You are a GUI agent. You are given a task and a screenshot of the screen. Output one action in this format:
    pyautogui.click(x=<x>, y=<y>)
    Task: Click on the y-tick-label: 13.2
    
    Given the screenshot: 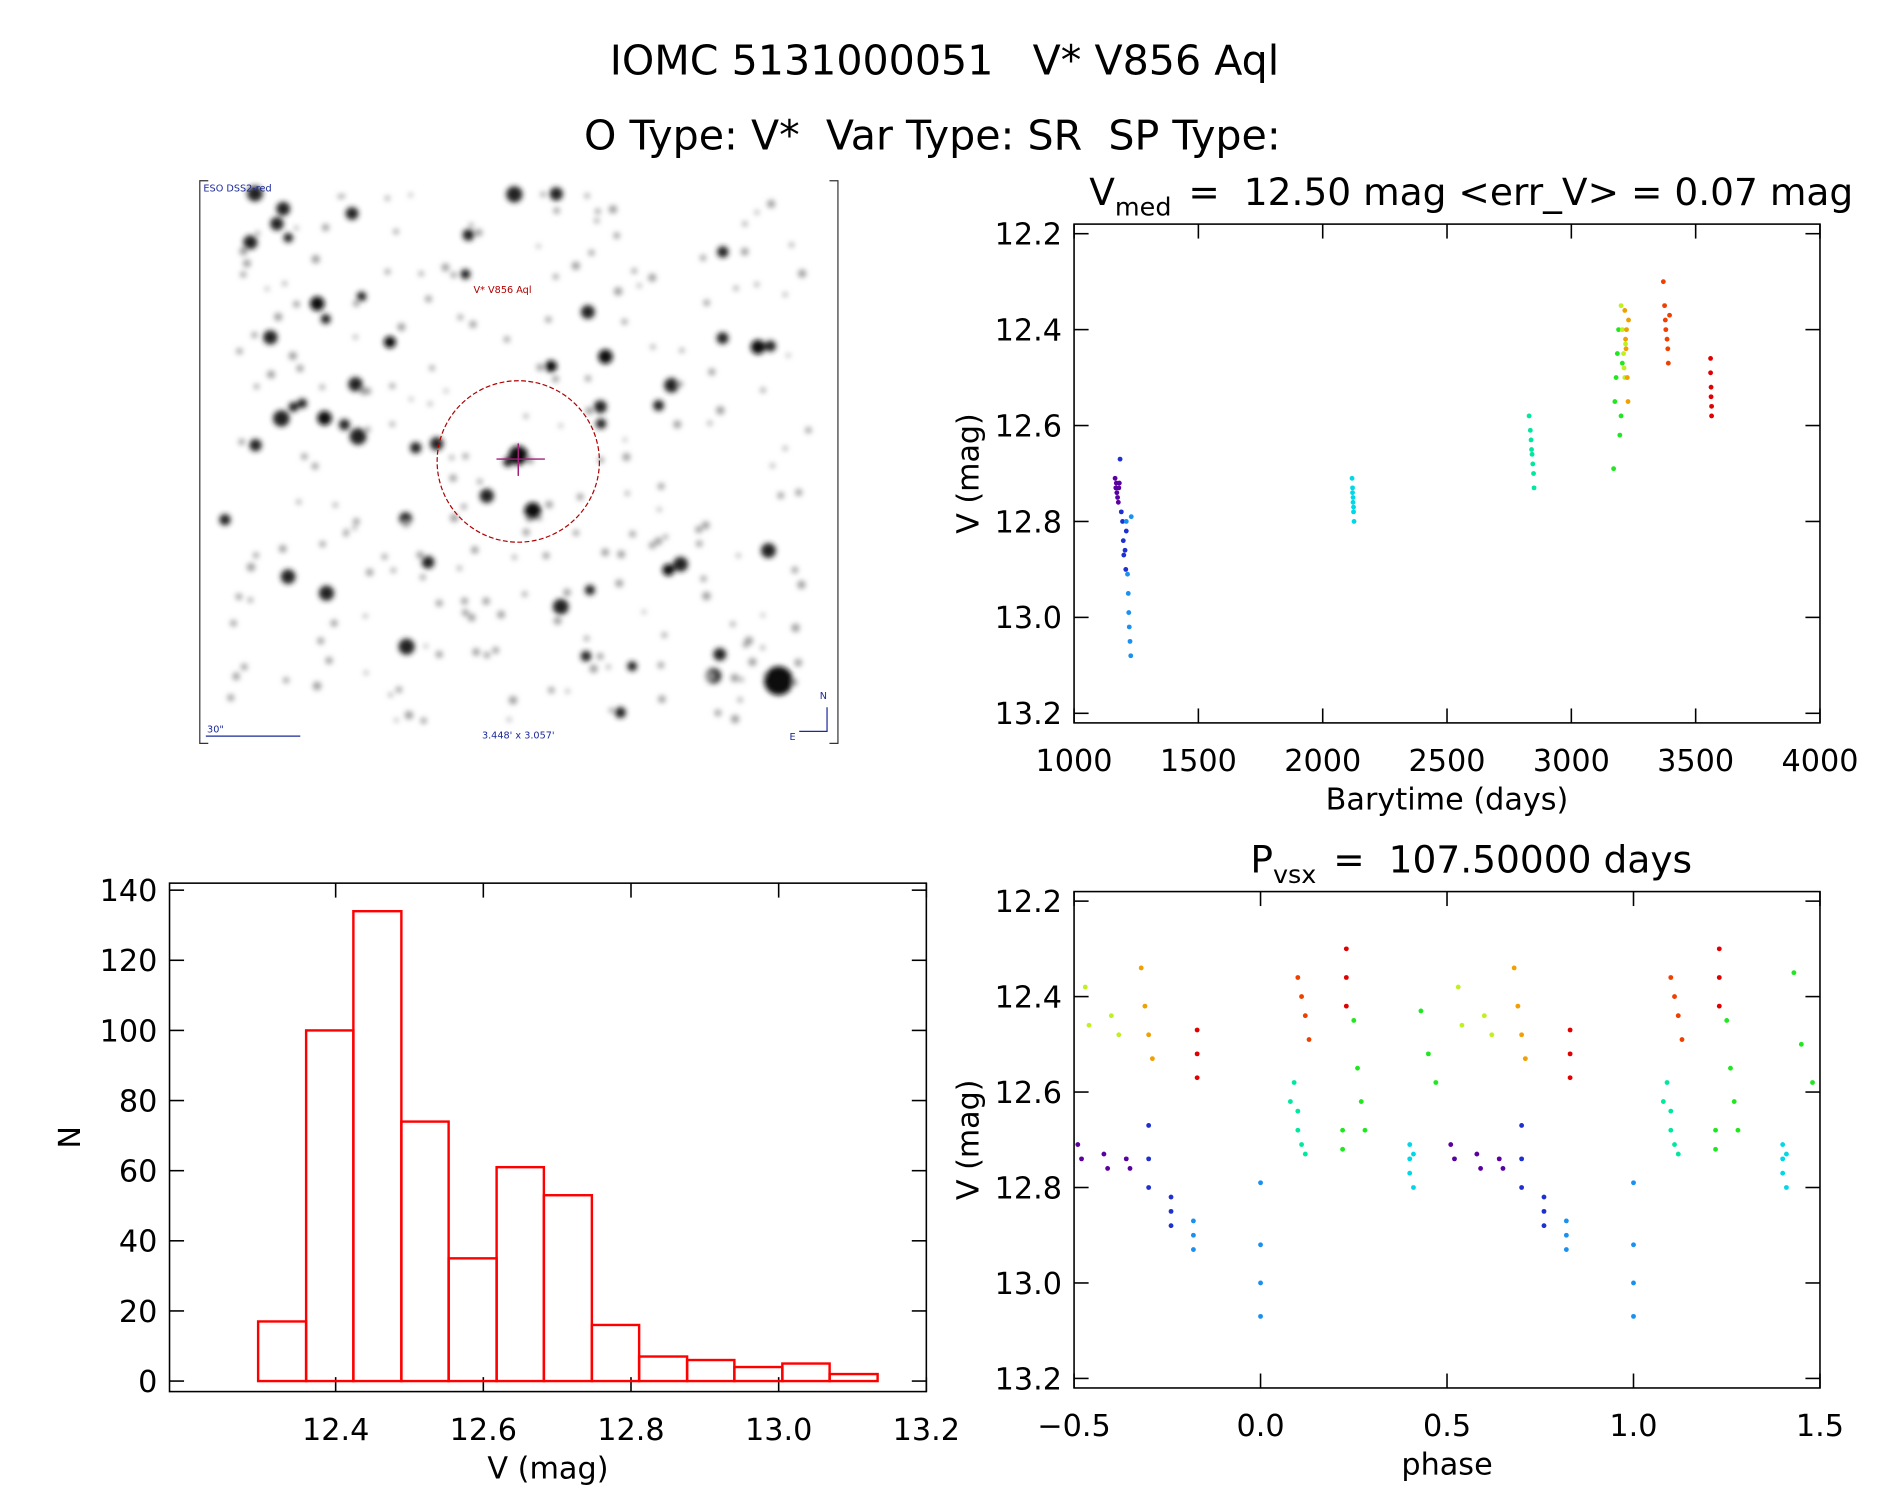 What is the action you would take?
    pyautogui.click(x=1028, y=1379)
    